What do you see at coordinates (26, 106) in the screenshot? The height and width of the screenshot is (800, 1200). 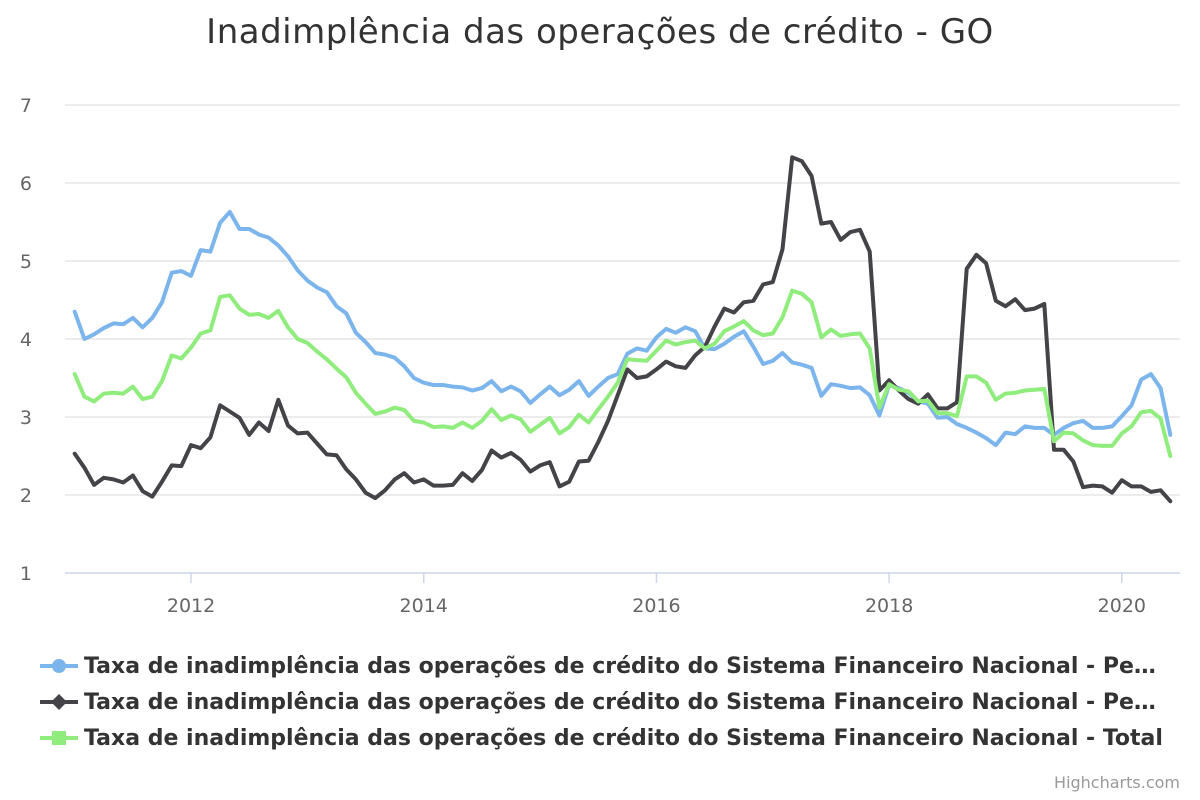 I see `y-tick-label: 7` at bounding box center [26, 106].